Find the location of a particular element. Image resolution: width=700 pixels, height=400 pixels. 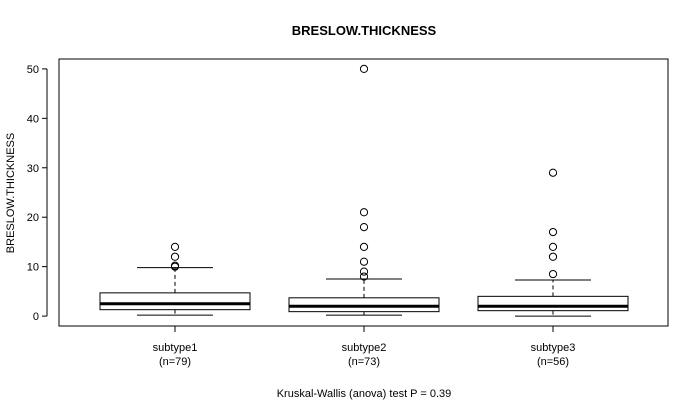

y-axis: 0 10 20 30 40 50 is located at coordinates (37, 193).